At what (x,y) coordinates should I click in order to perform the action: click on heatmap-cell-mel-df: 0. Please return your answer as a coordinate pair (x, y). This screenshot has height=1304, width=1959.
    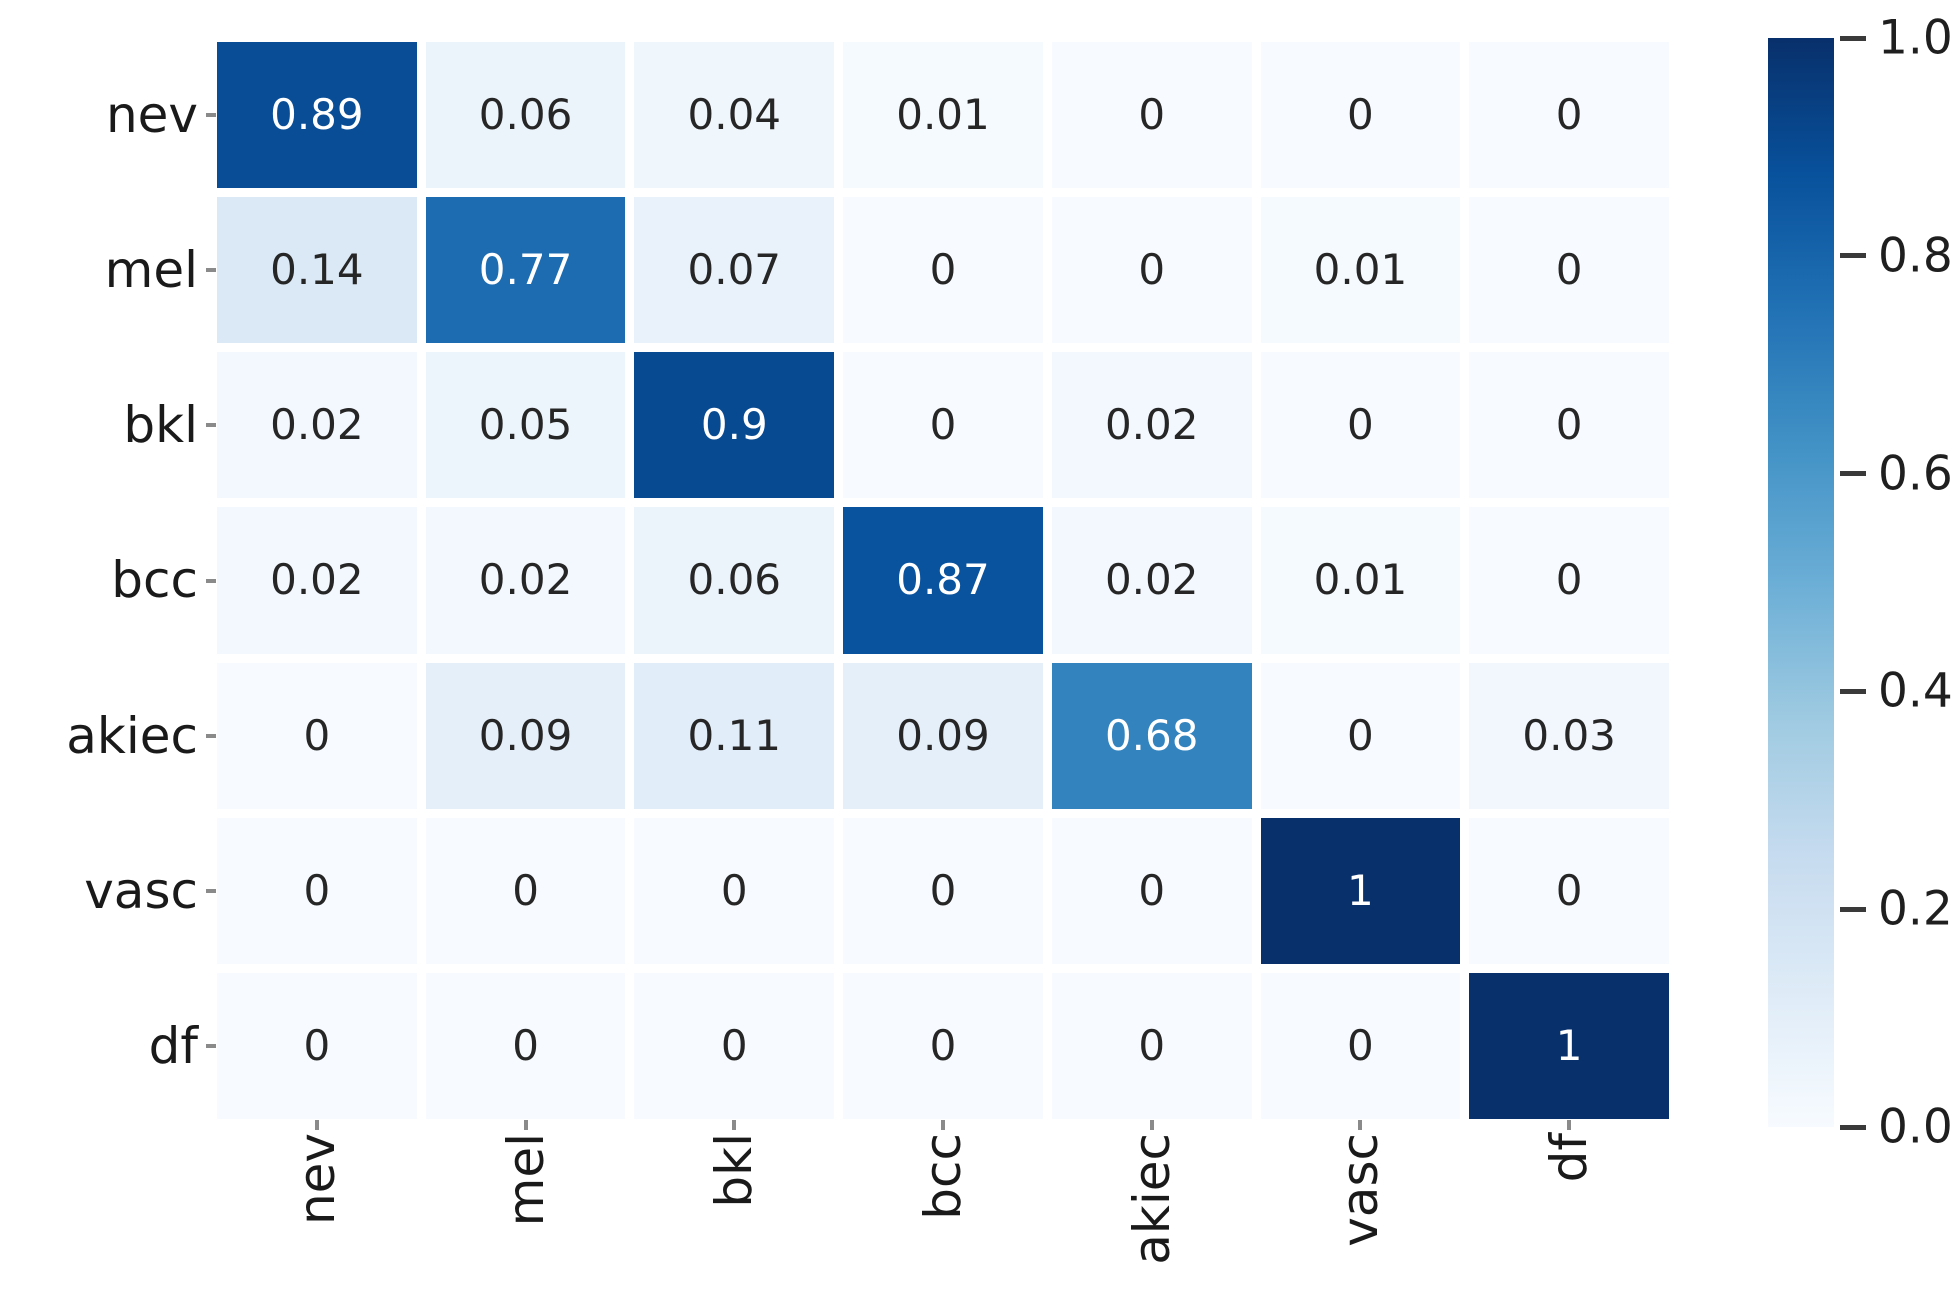
    Looking at the image, I should click on (1569, 270).